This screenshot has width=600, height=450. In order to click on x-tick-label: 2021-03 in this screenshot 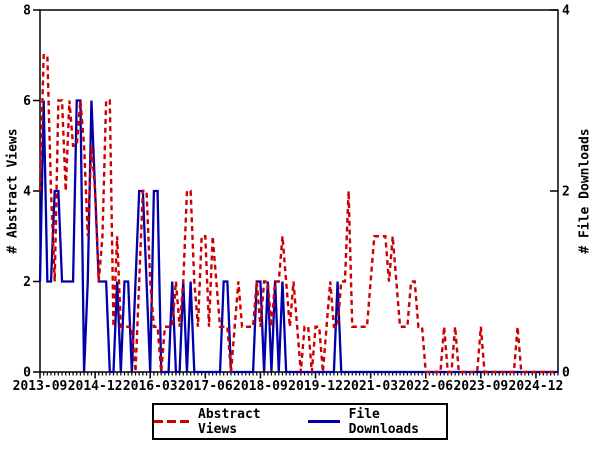, I will do `click(370, 386)`.